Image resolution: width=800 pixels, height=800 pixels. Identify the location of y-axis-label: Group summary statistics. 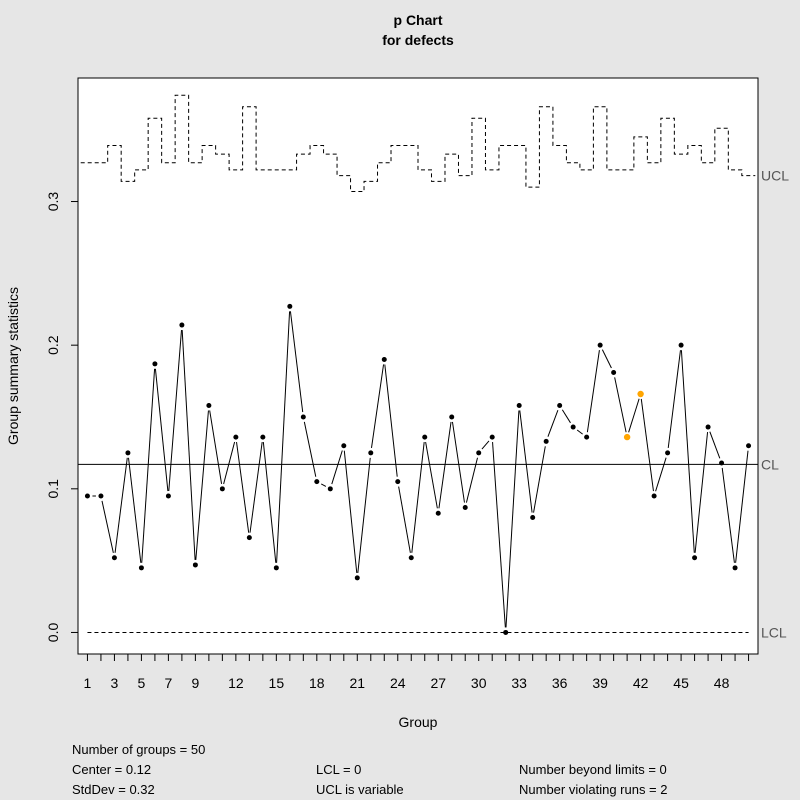
(13, 366).